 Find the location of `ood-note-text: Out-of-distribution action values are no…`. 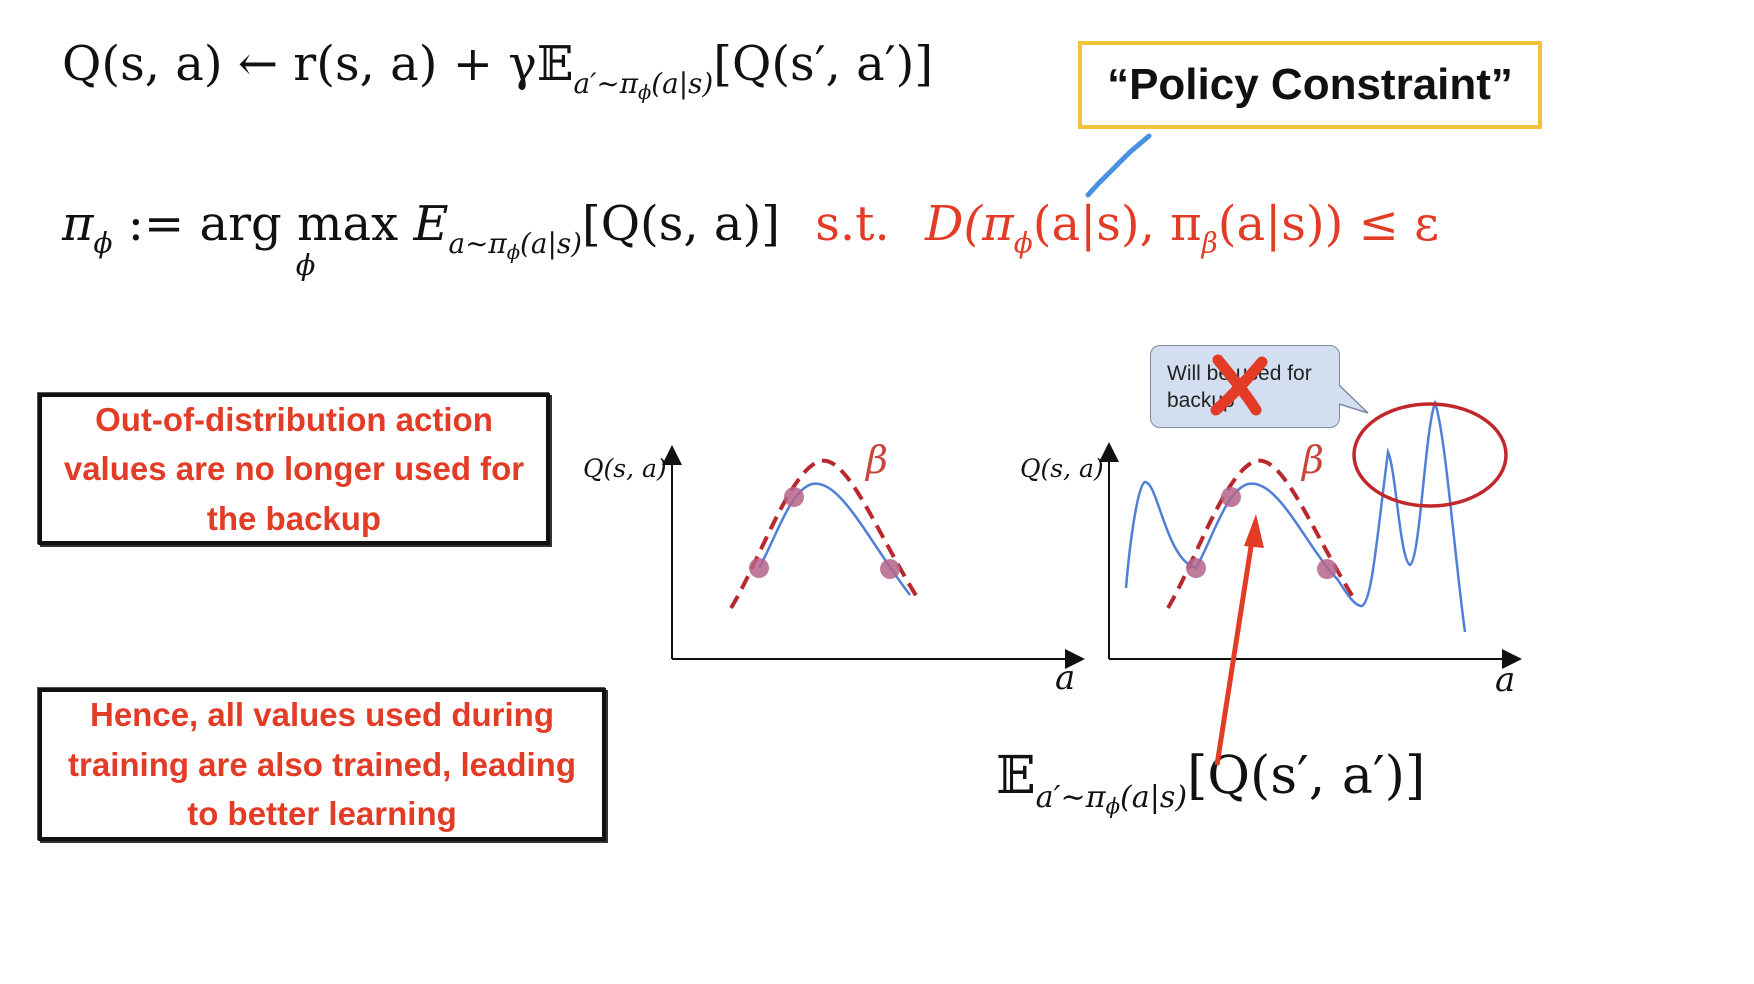

ood-note-text: Out-of-distribution action values are no… is located at coordinates (294, 468).